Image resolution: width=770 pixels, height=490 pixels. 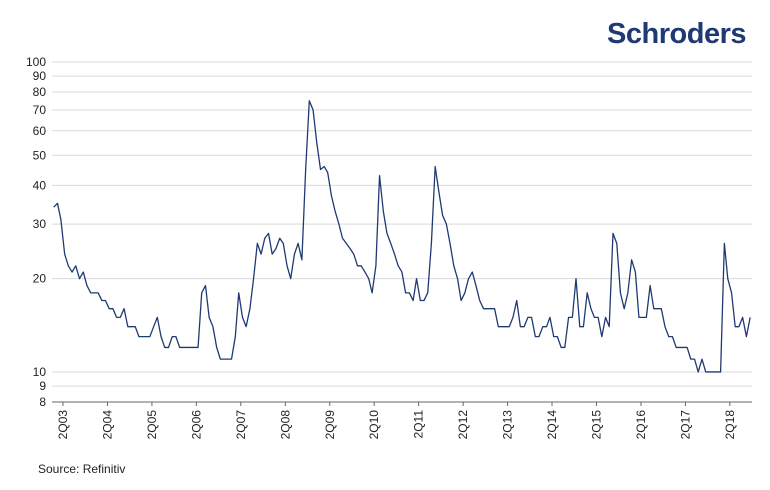 I want to click on y-tick-label: 100, so click(x=36, y=62).